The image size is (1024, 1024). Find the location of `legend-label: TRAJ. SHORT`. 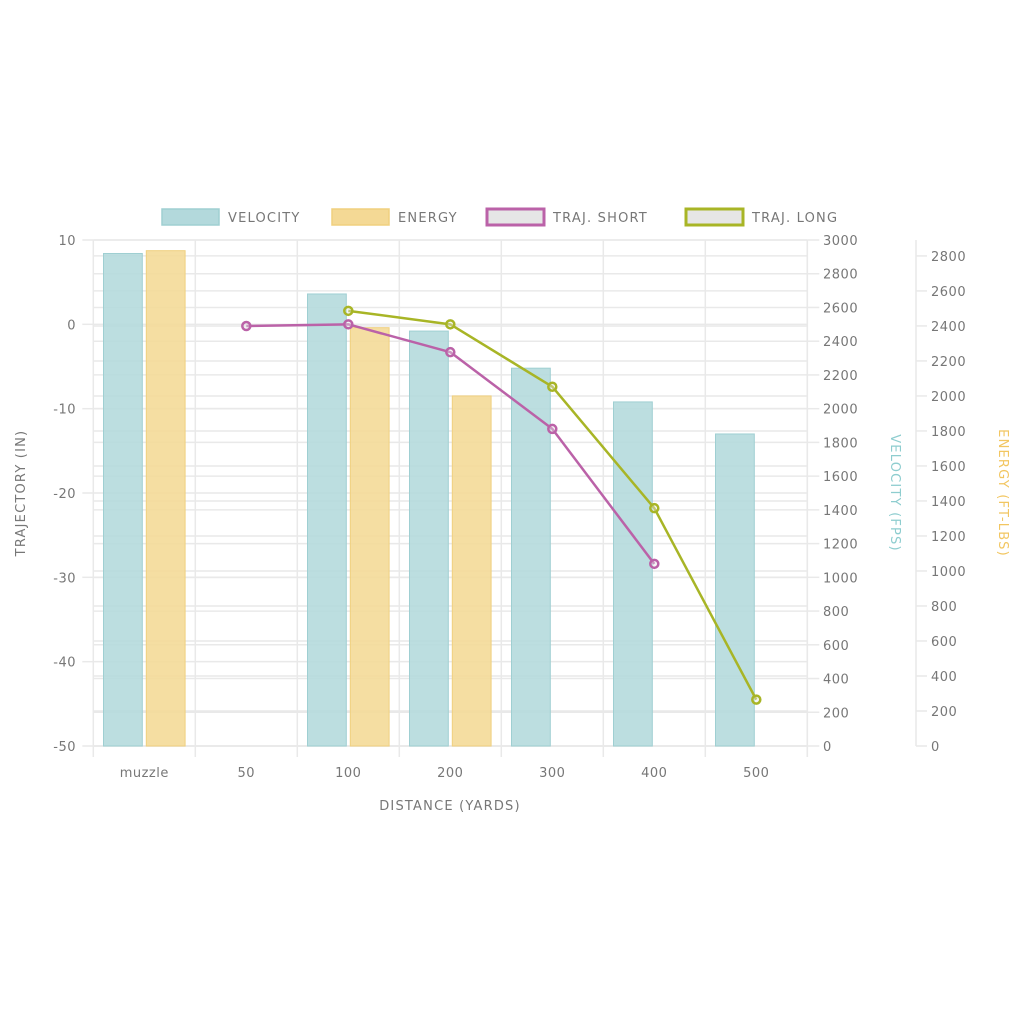

legend-label: TRAJ. SHORT is located at coordinates (600, 218).